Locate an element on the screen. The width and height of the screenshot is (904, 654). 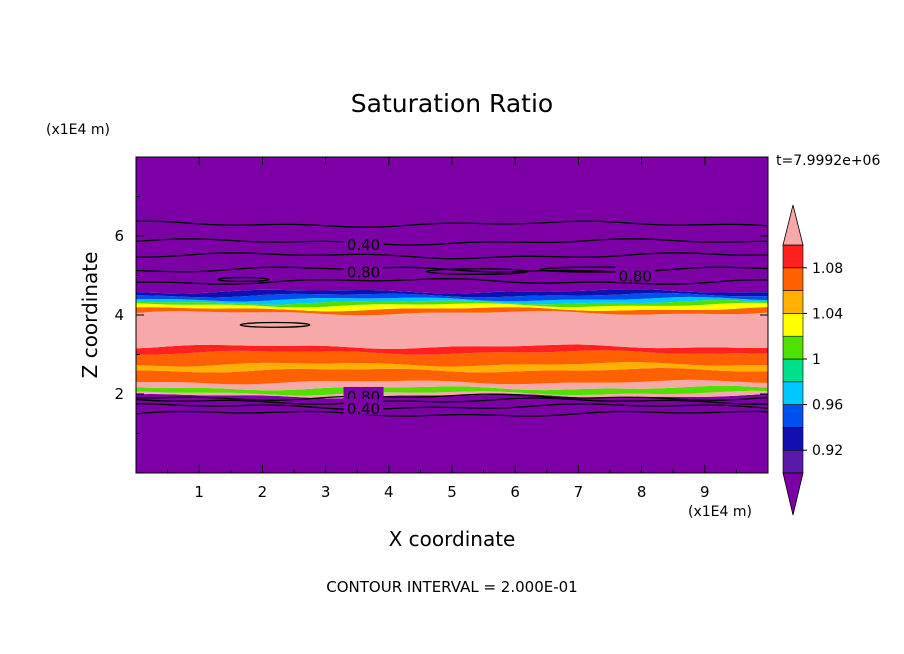
x-tick-label: 3 is located at coordinates (326, 492).